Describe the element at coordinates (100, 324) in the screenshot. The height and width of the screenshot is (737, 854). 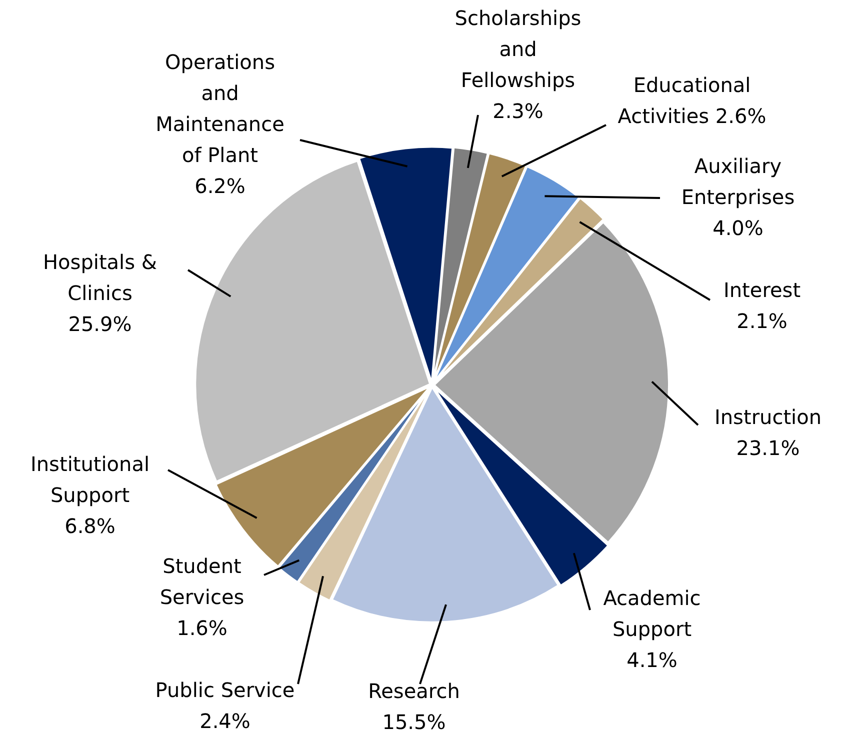
I see `data-label: 25.9%` at that location.